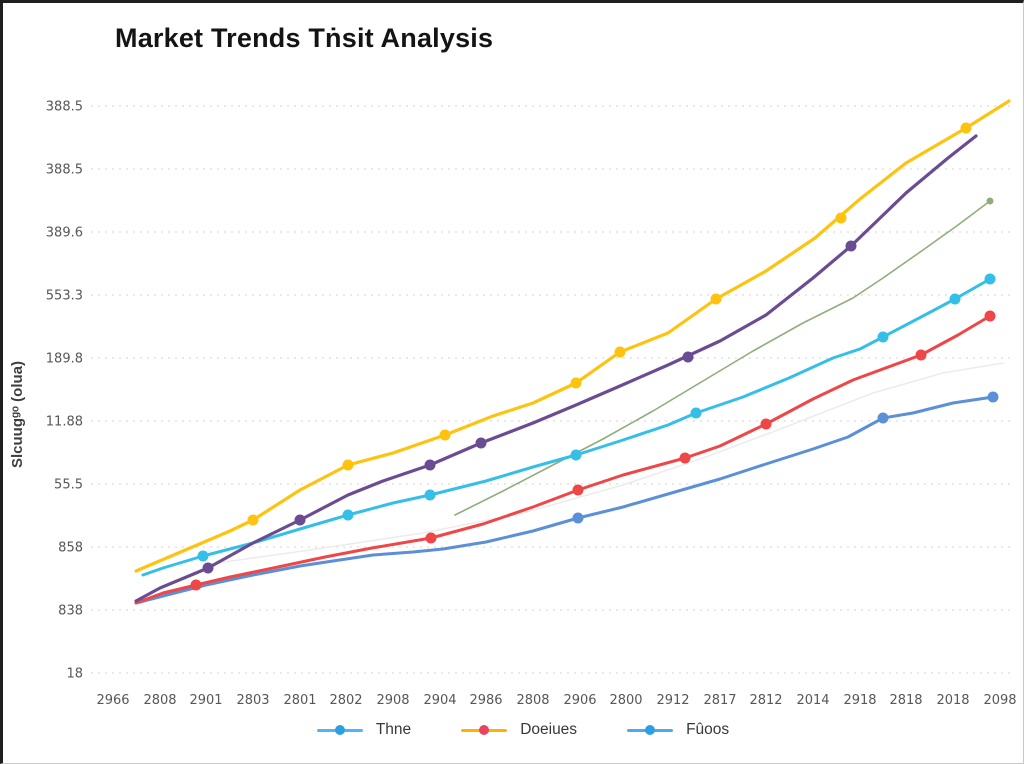  Describe the element at coordinates (393, 729) in the screenshot. I see `legend-label: Thne` at that location.